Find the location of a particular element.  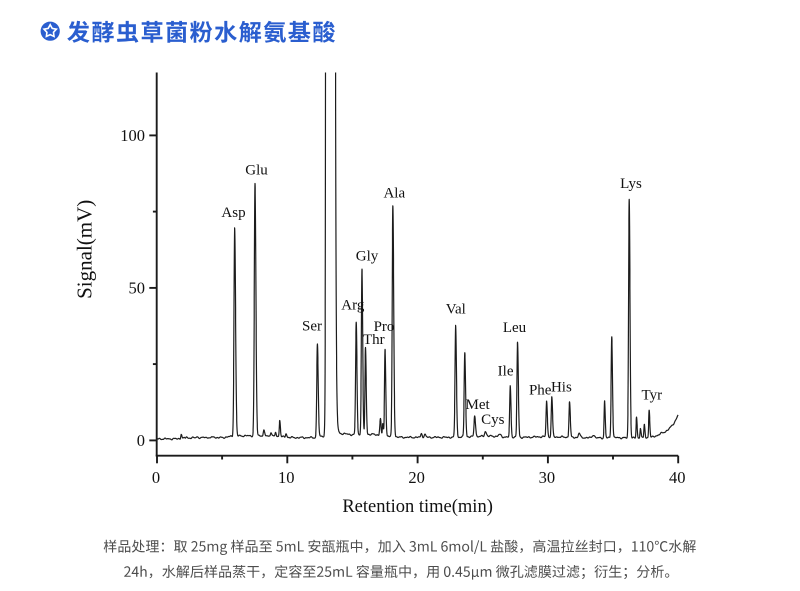

svg-text: Retention time(min) is located at coordinates (417, 507).